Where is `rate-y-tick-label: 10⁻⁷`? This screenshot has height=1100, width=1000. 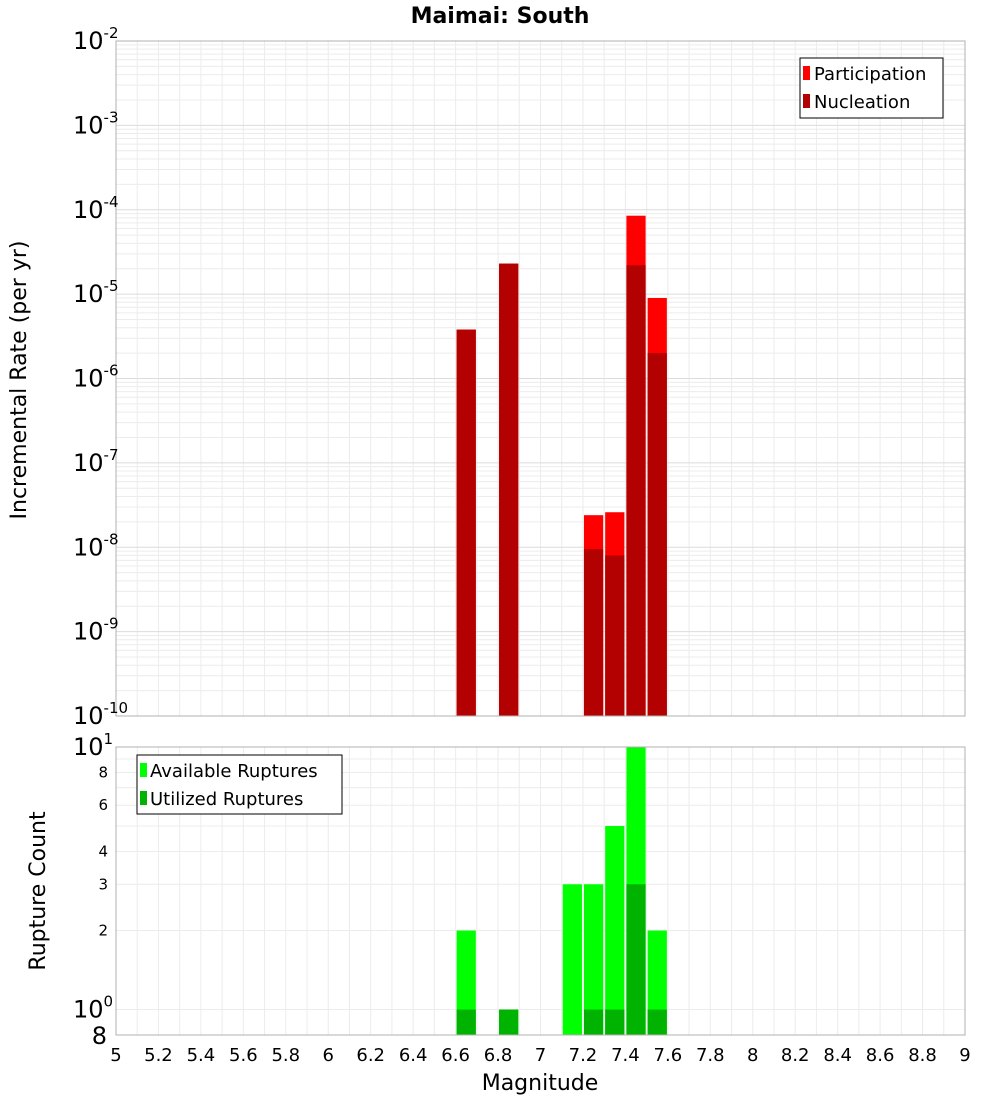
rate-y-tick-label: 10⁻⁷ is located at coordinates (96, 461).